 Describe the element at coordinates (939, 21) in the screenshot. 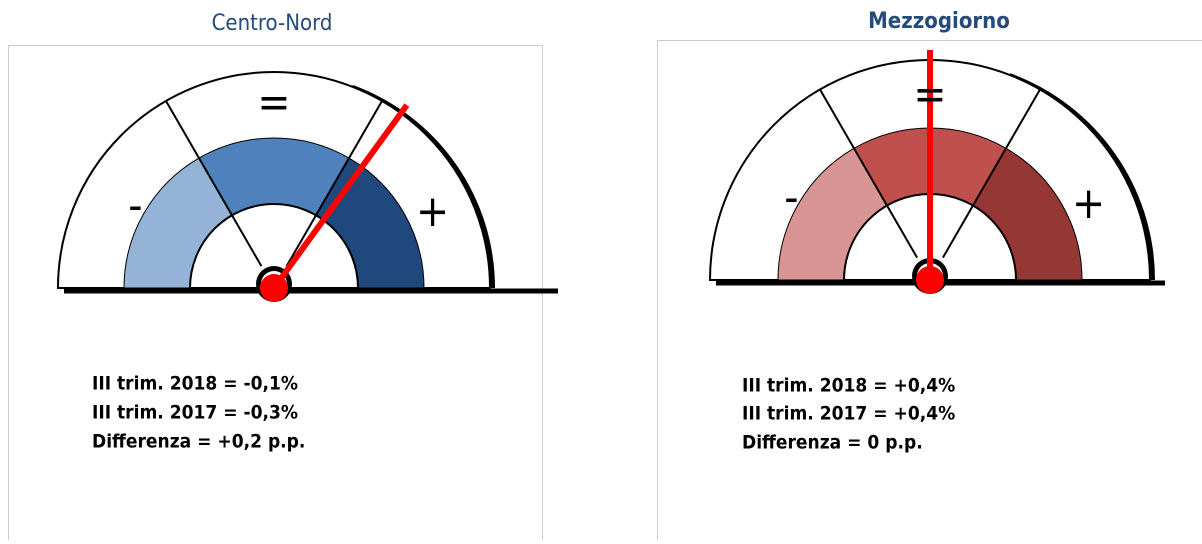

I see `panel-title: Mezzogiorno` at that location.